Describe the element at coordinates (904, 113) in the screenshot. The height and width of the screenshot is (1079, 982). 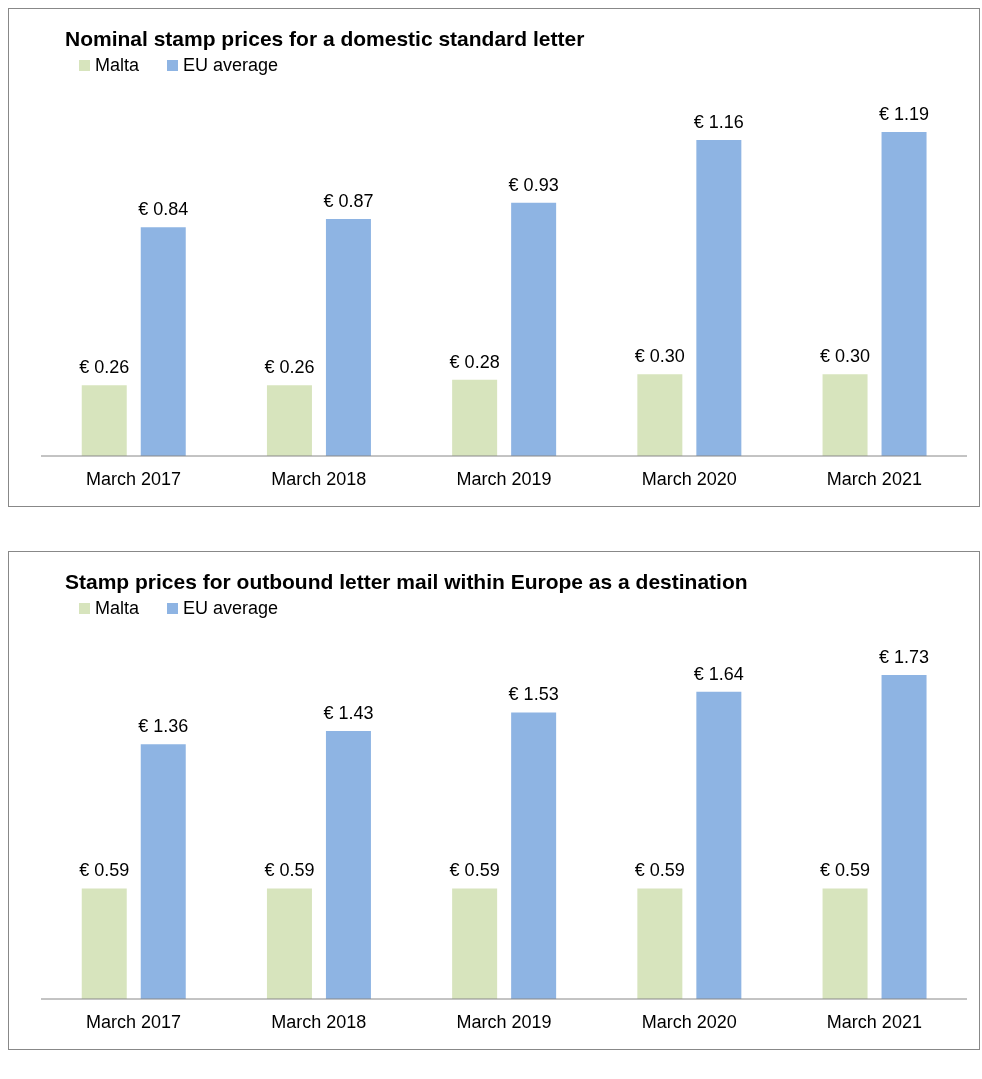
I see `data-label: € 1.19` at that location.